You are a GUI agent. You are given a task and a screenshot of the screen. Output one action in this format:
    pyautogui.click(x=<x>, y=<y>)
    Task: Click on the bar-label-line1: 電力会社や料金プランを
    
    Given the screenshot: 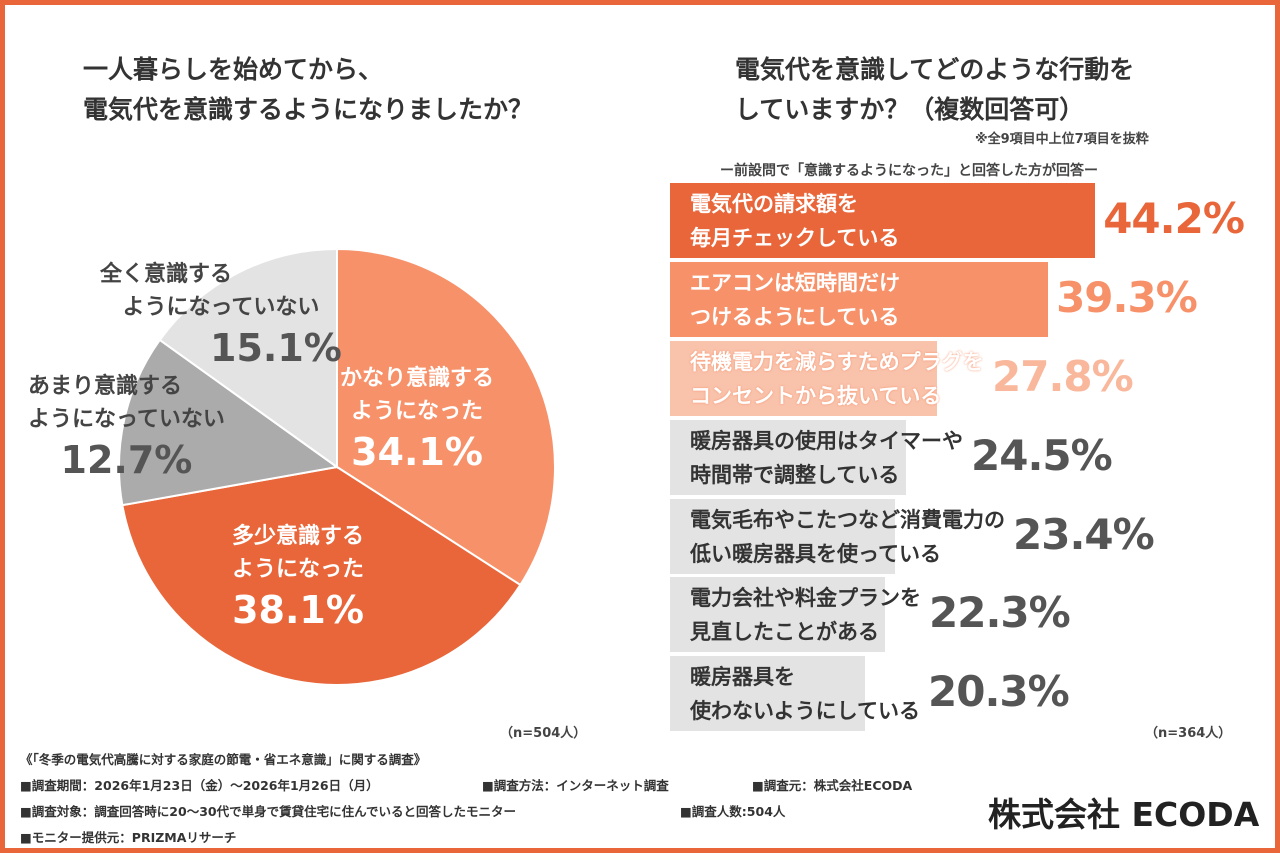 What is the action you would take?
    pyautogui.click(x=805, y=598)
    